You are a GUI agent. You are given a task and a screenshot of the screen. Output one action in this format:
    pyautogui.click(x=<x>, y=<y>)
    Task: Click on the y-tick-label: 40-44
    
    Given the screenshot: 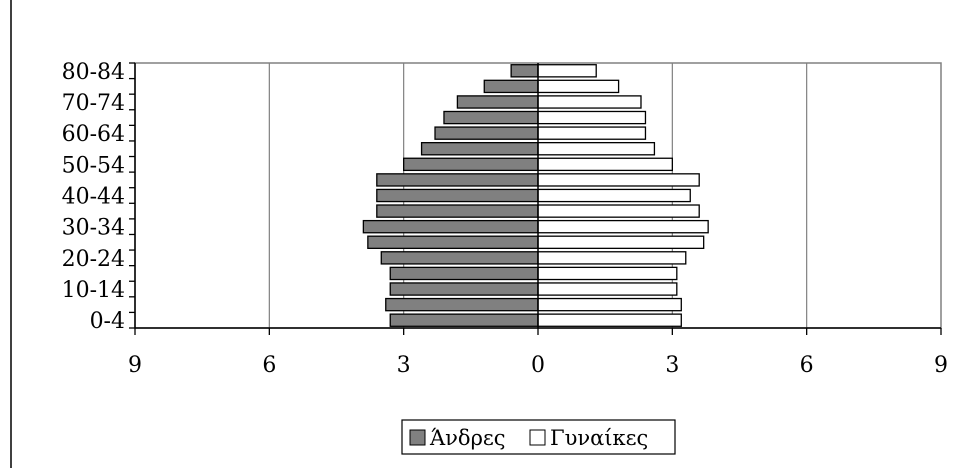 What is the action you would take?
    pyautogui.click(x=93, y=197)
    